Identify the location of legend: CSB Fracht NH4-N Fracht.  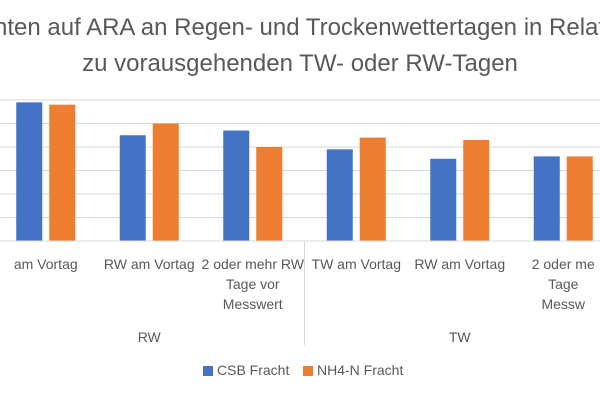
(303, 370).